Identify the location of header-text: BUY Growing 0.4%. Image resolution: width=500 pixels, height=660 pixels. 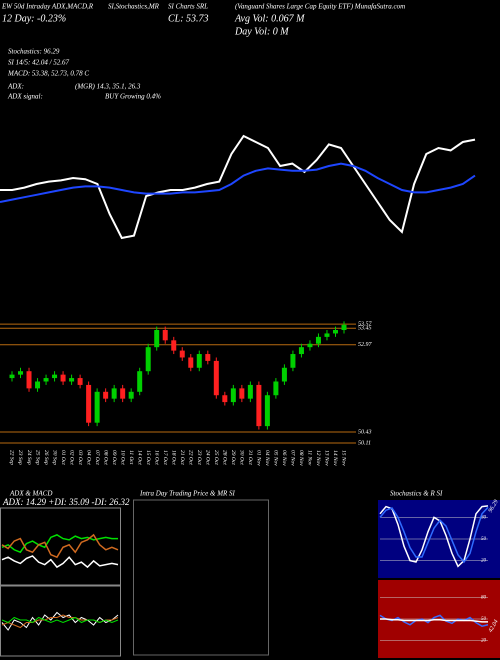
(133, 97).